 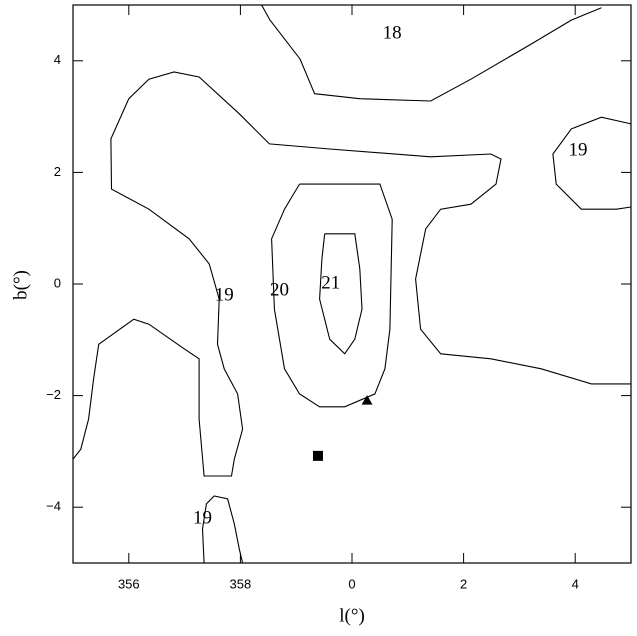 What do you see at coordinates (279, 290) in the screenshot?
I see `contour-label: 20` at bounding box center [279, 290].